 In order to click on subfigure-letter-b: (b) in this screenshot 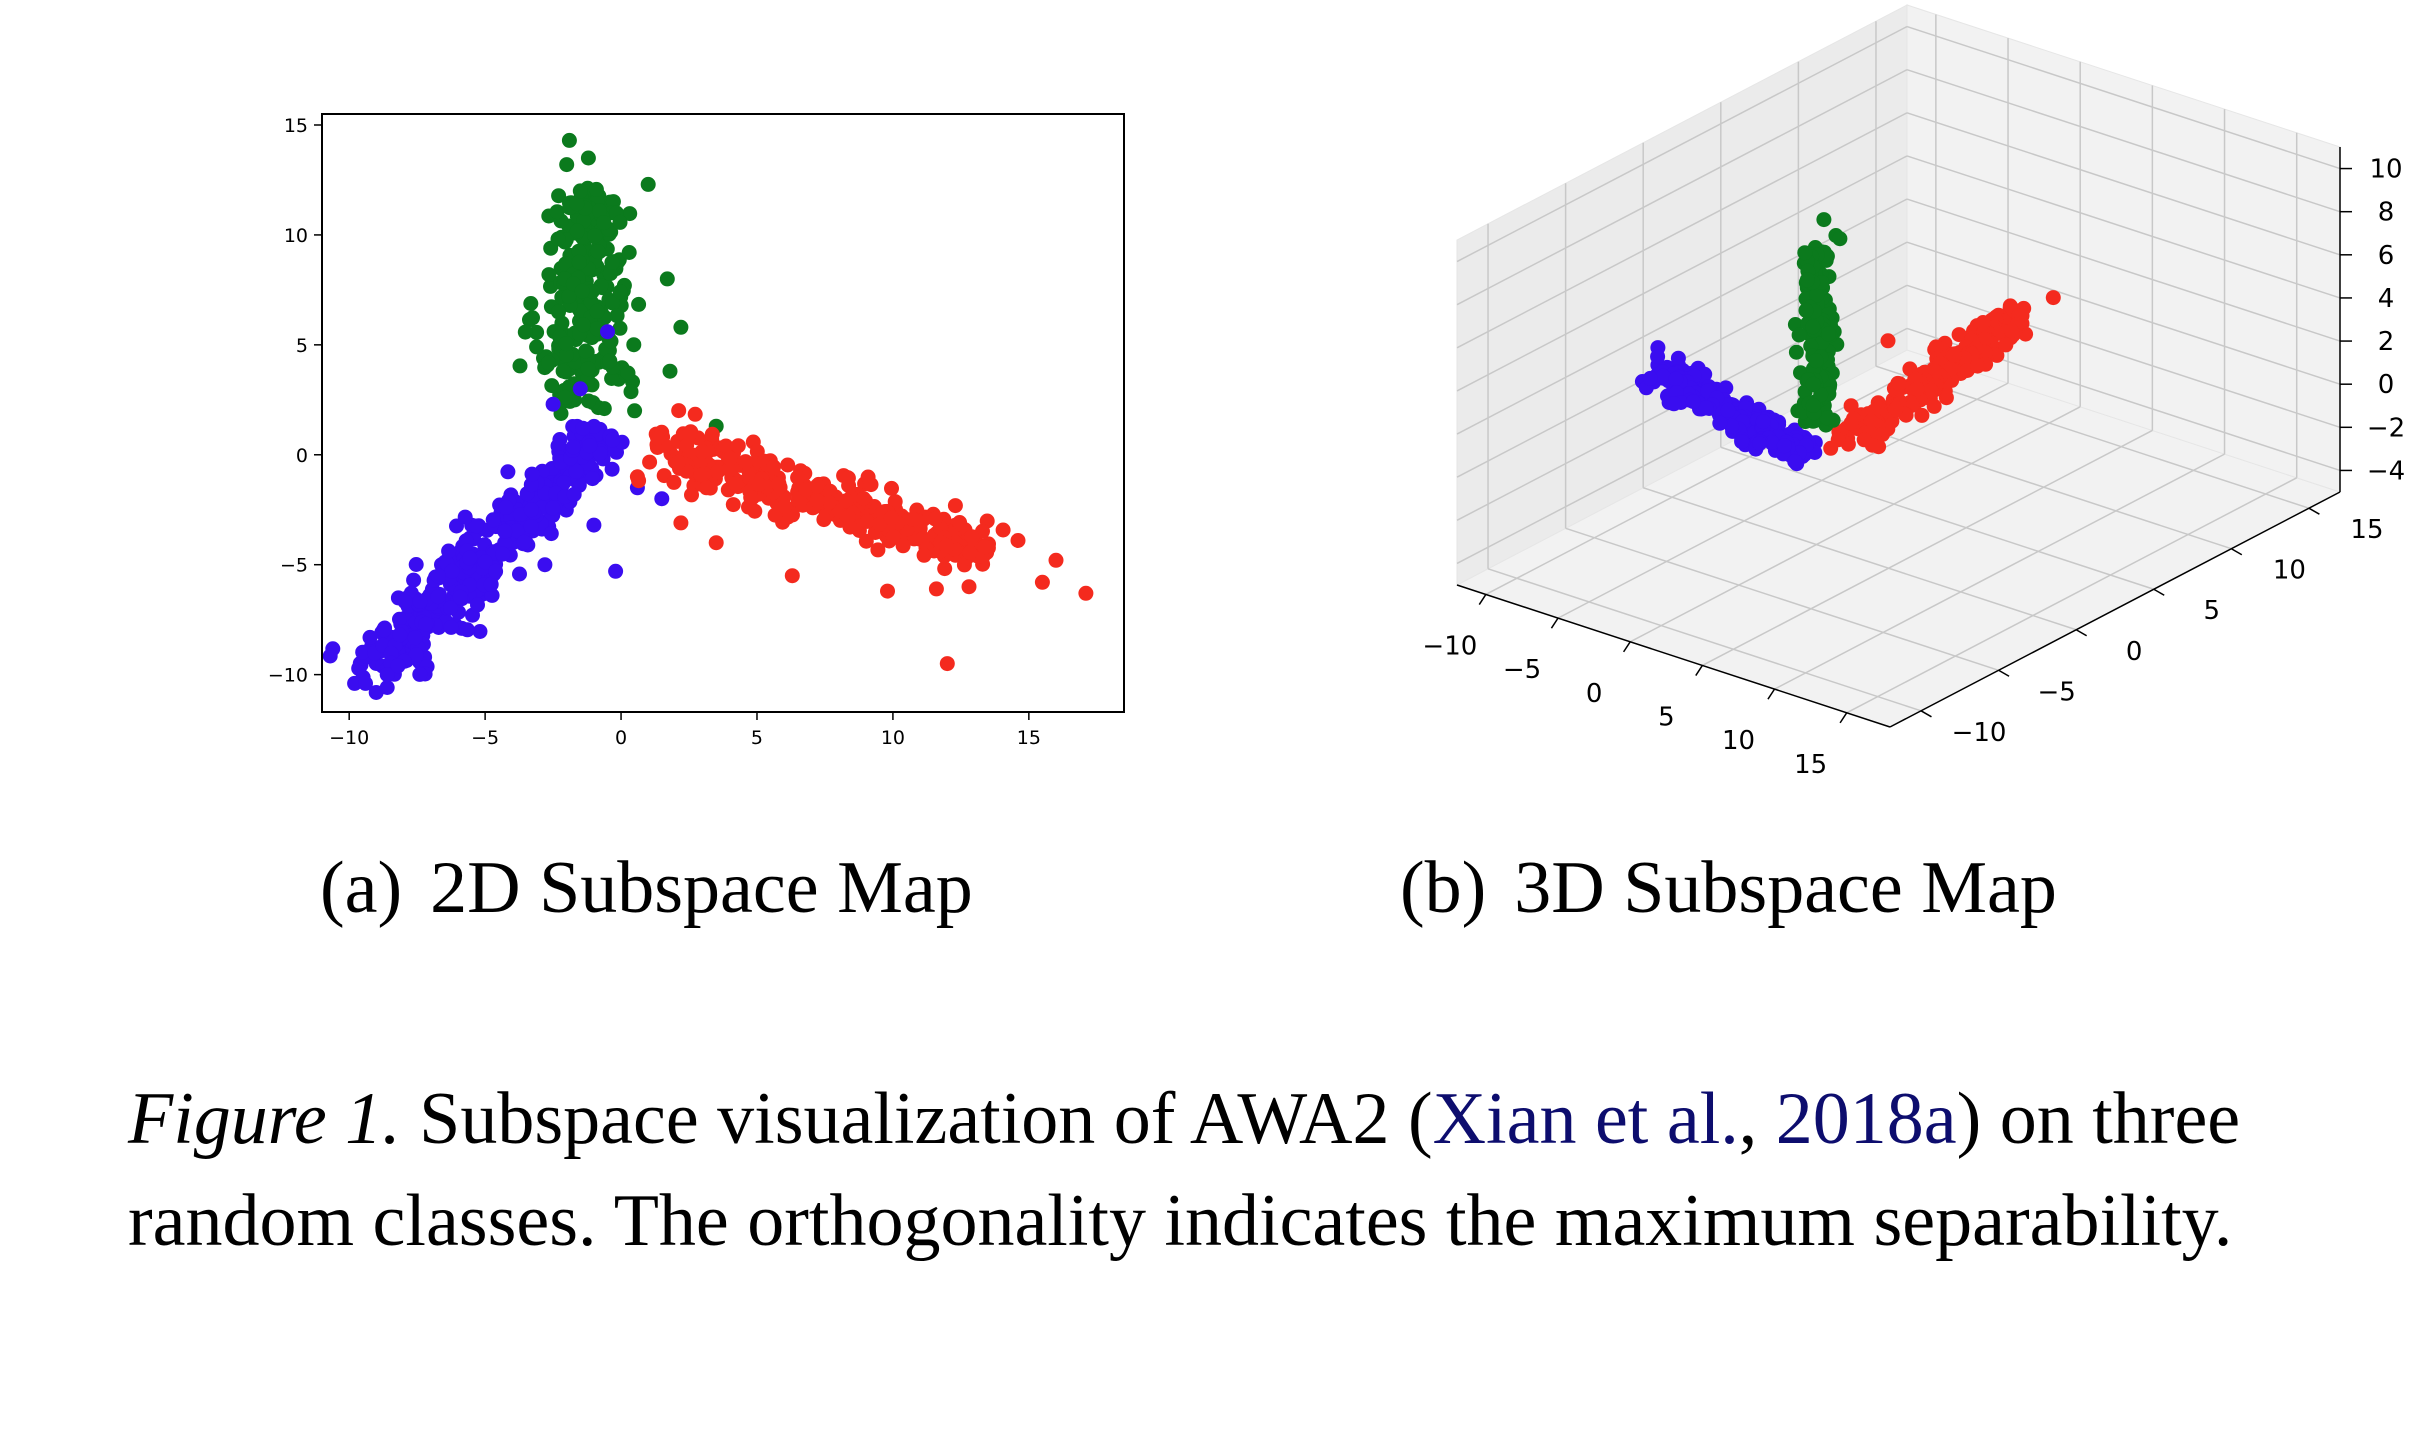, I will do `click(1443, 888)`.